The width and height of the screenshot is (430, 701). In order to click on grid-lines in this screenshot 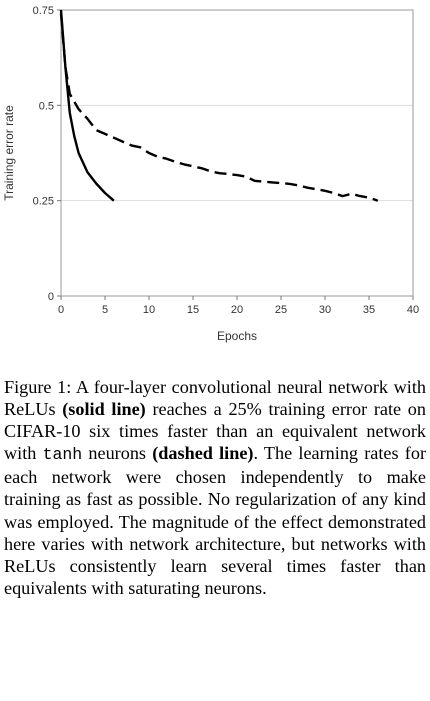, I will do `click(237, 153)`.